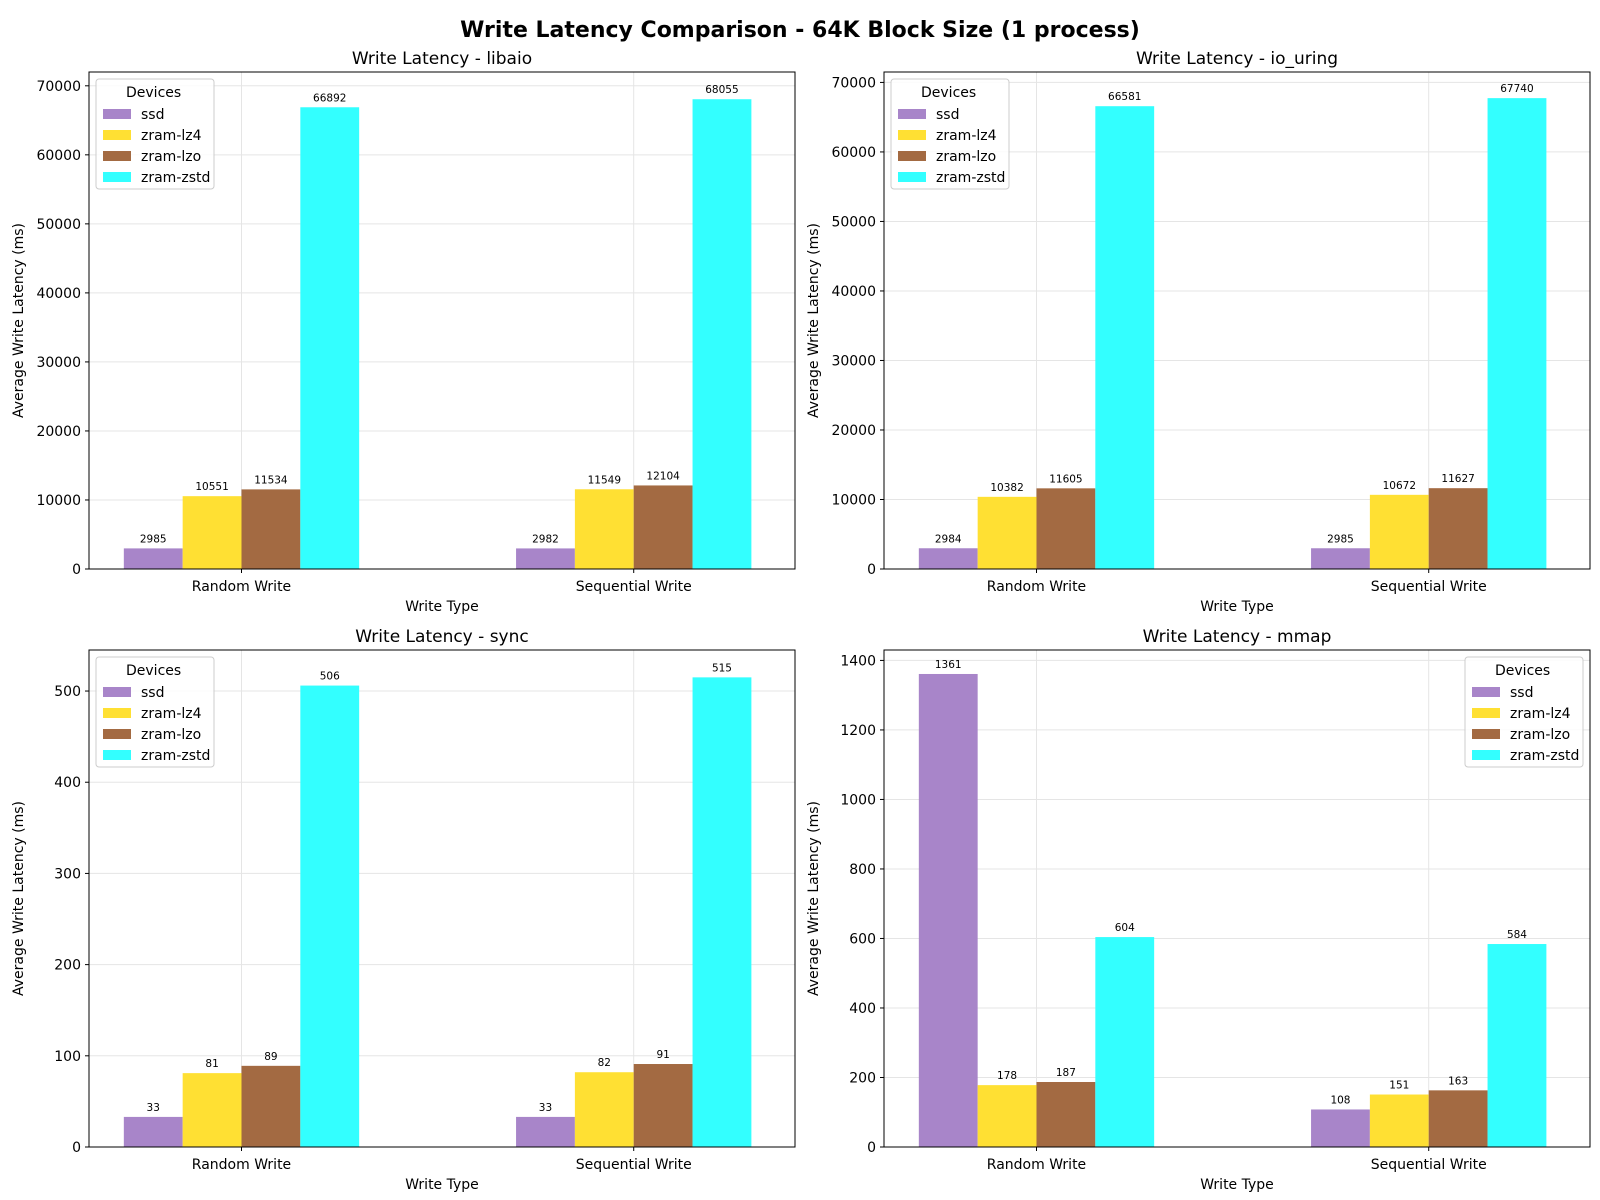 This screenshot has height=1200, width=1600. What do you see at coordinates (58, 432) in the screenshot?
I see `y-tick-label: 20000` at bounding box center [58, 432].